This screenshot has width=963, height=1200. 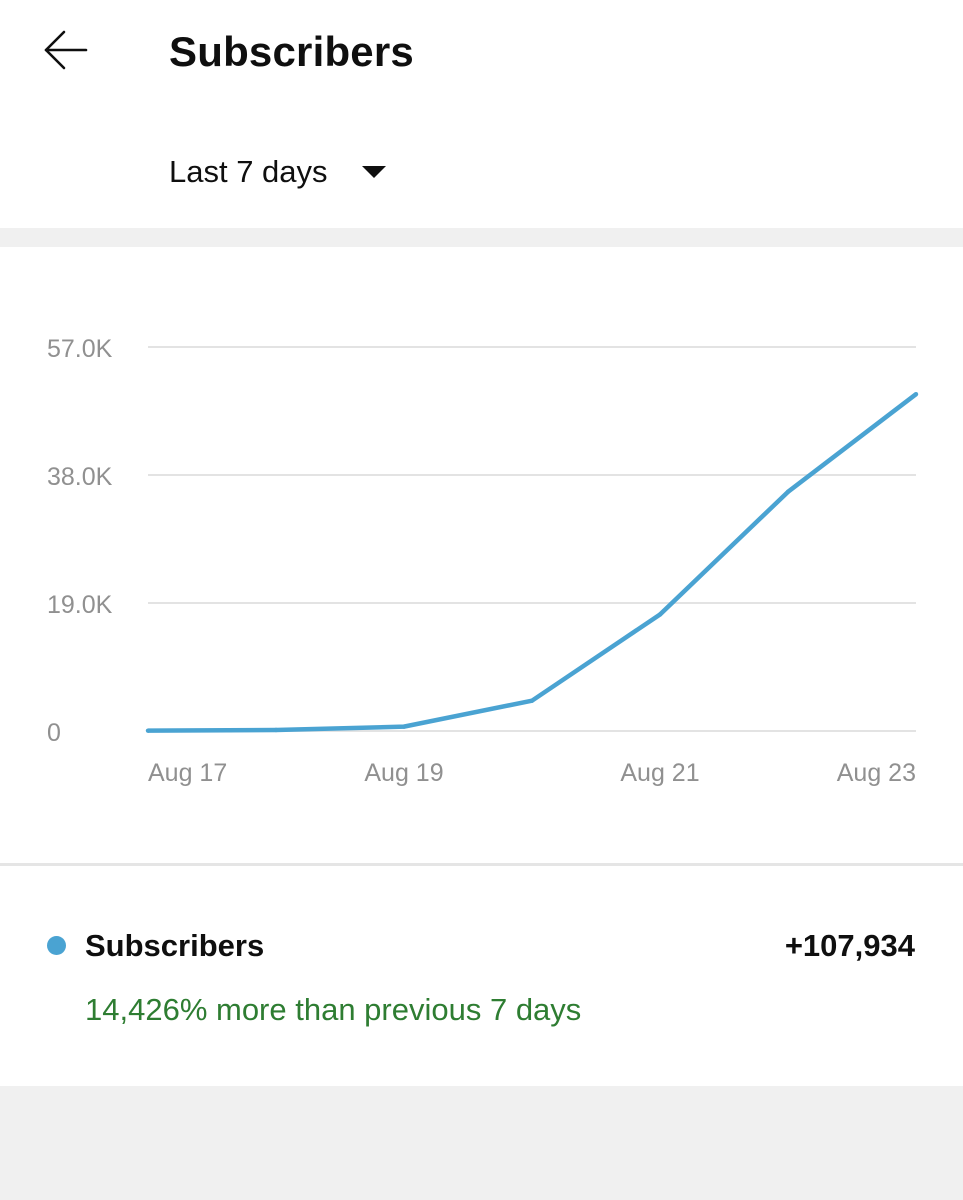 What do you see at coordinates (248, 171) in the screenshot?
I see `period-dropdown-label: Last 7 days` at bounding box center [248, 171].